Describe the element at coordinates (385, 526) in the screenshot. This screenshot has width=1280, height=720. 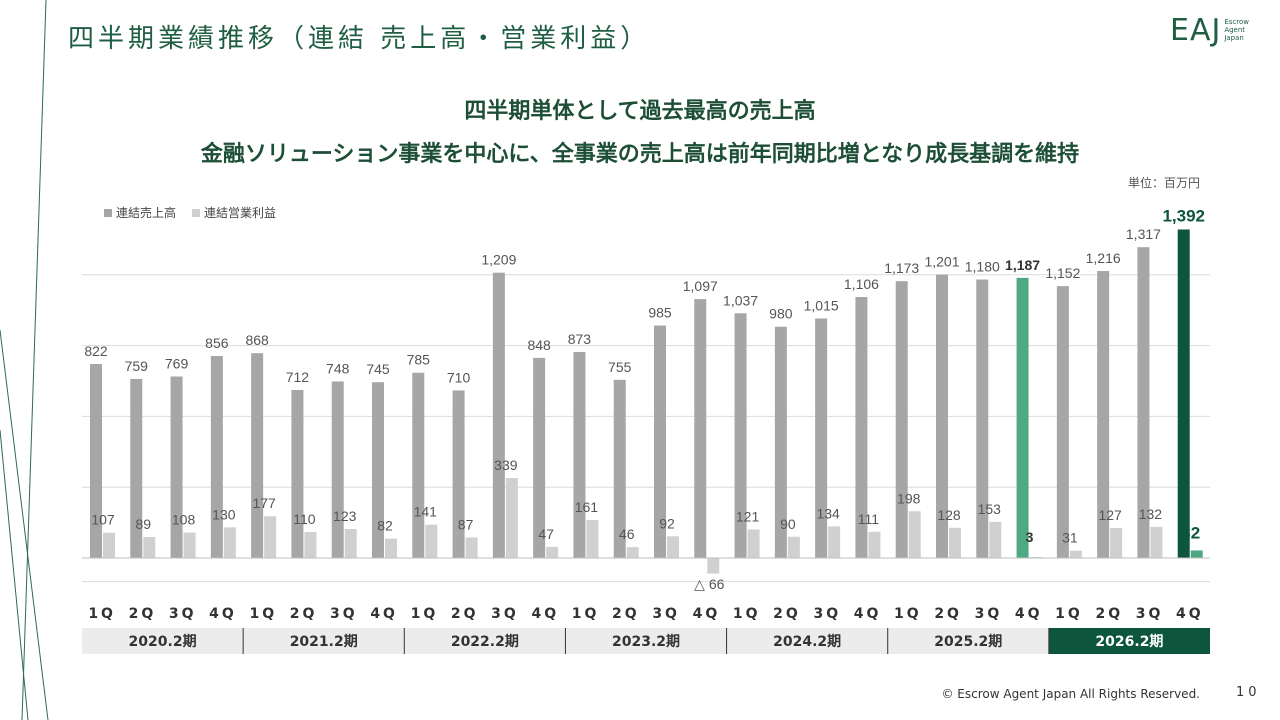
I see `profit-data-label: 82` at that location.